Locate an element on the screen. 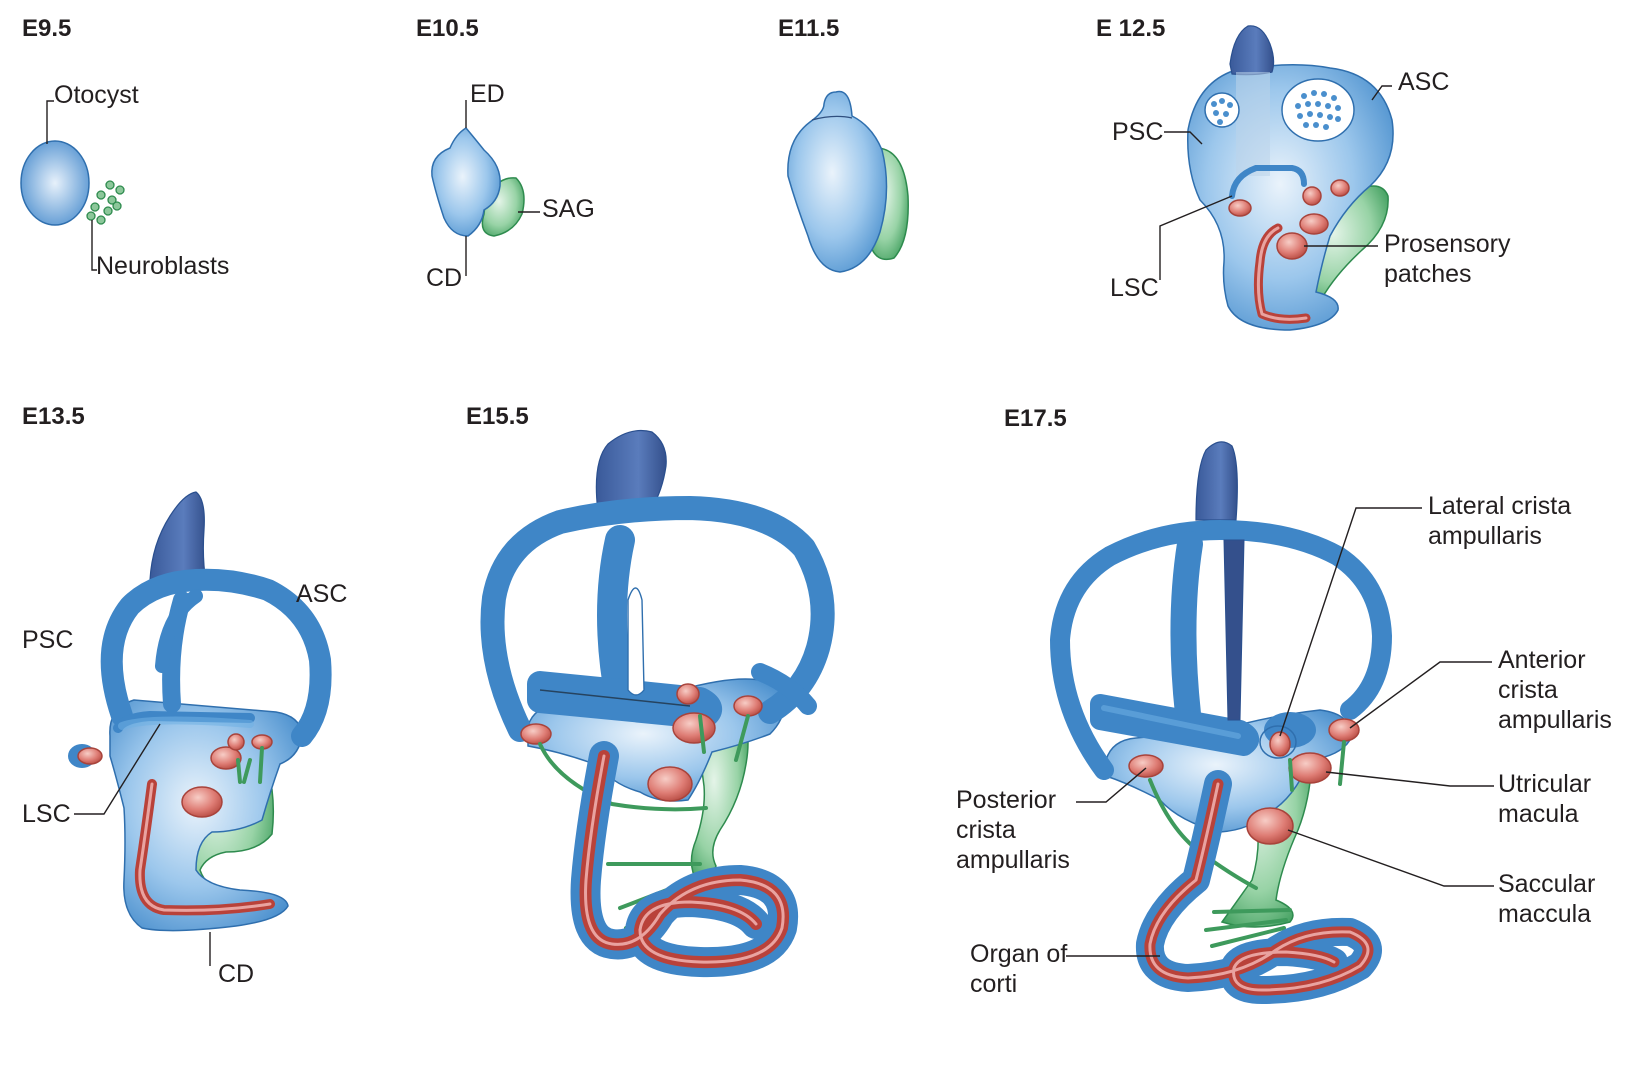  stage-e10-5: E10.5 ED SAG CD is located at coordinates (505, 153).